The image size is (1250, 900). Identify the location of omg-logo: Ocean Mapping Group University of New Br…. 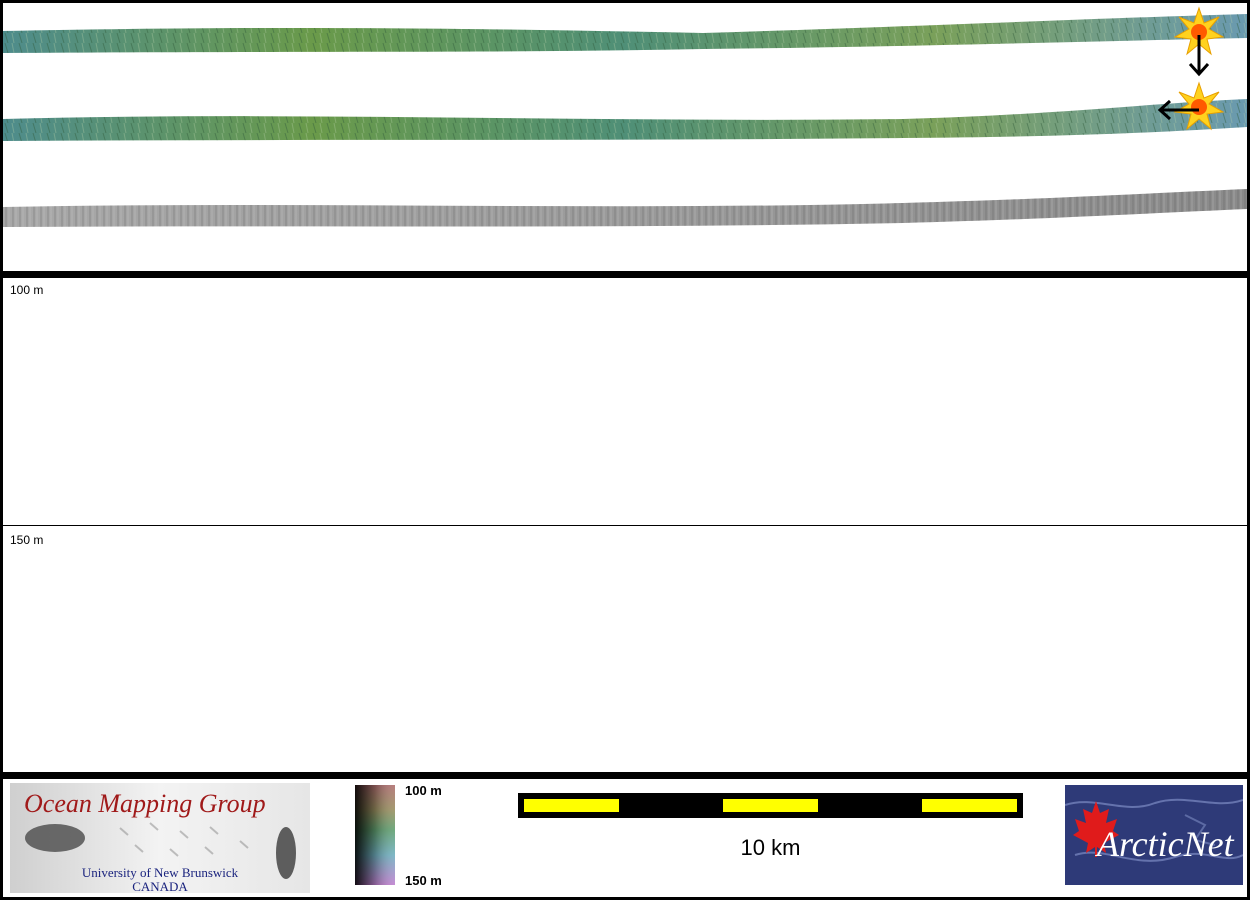
(160, 838).